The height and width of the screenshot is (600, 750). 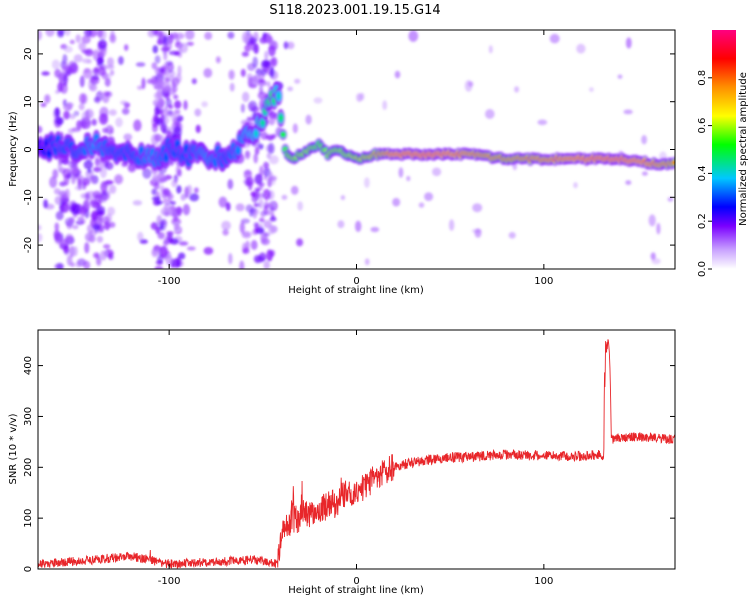 I want to click on spectrogram-ytick-label: 0, so click(x=28, y=149).